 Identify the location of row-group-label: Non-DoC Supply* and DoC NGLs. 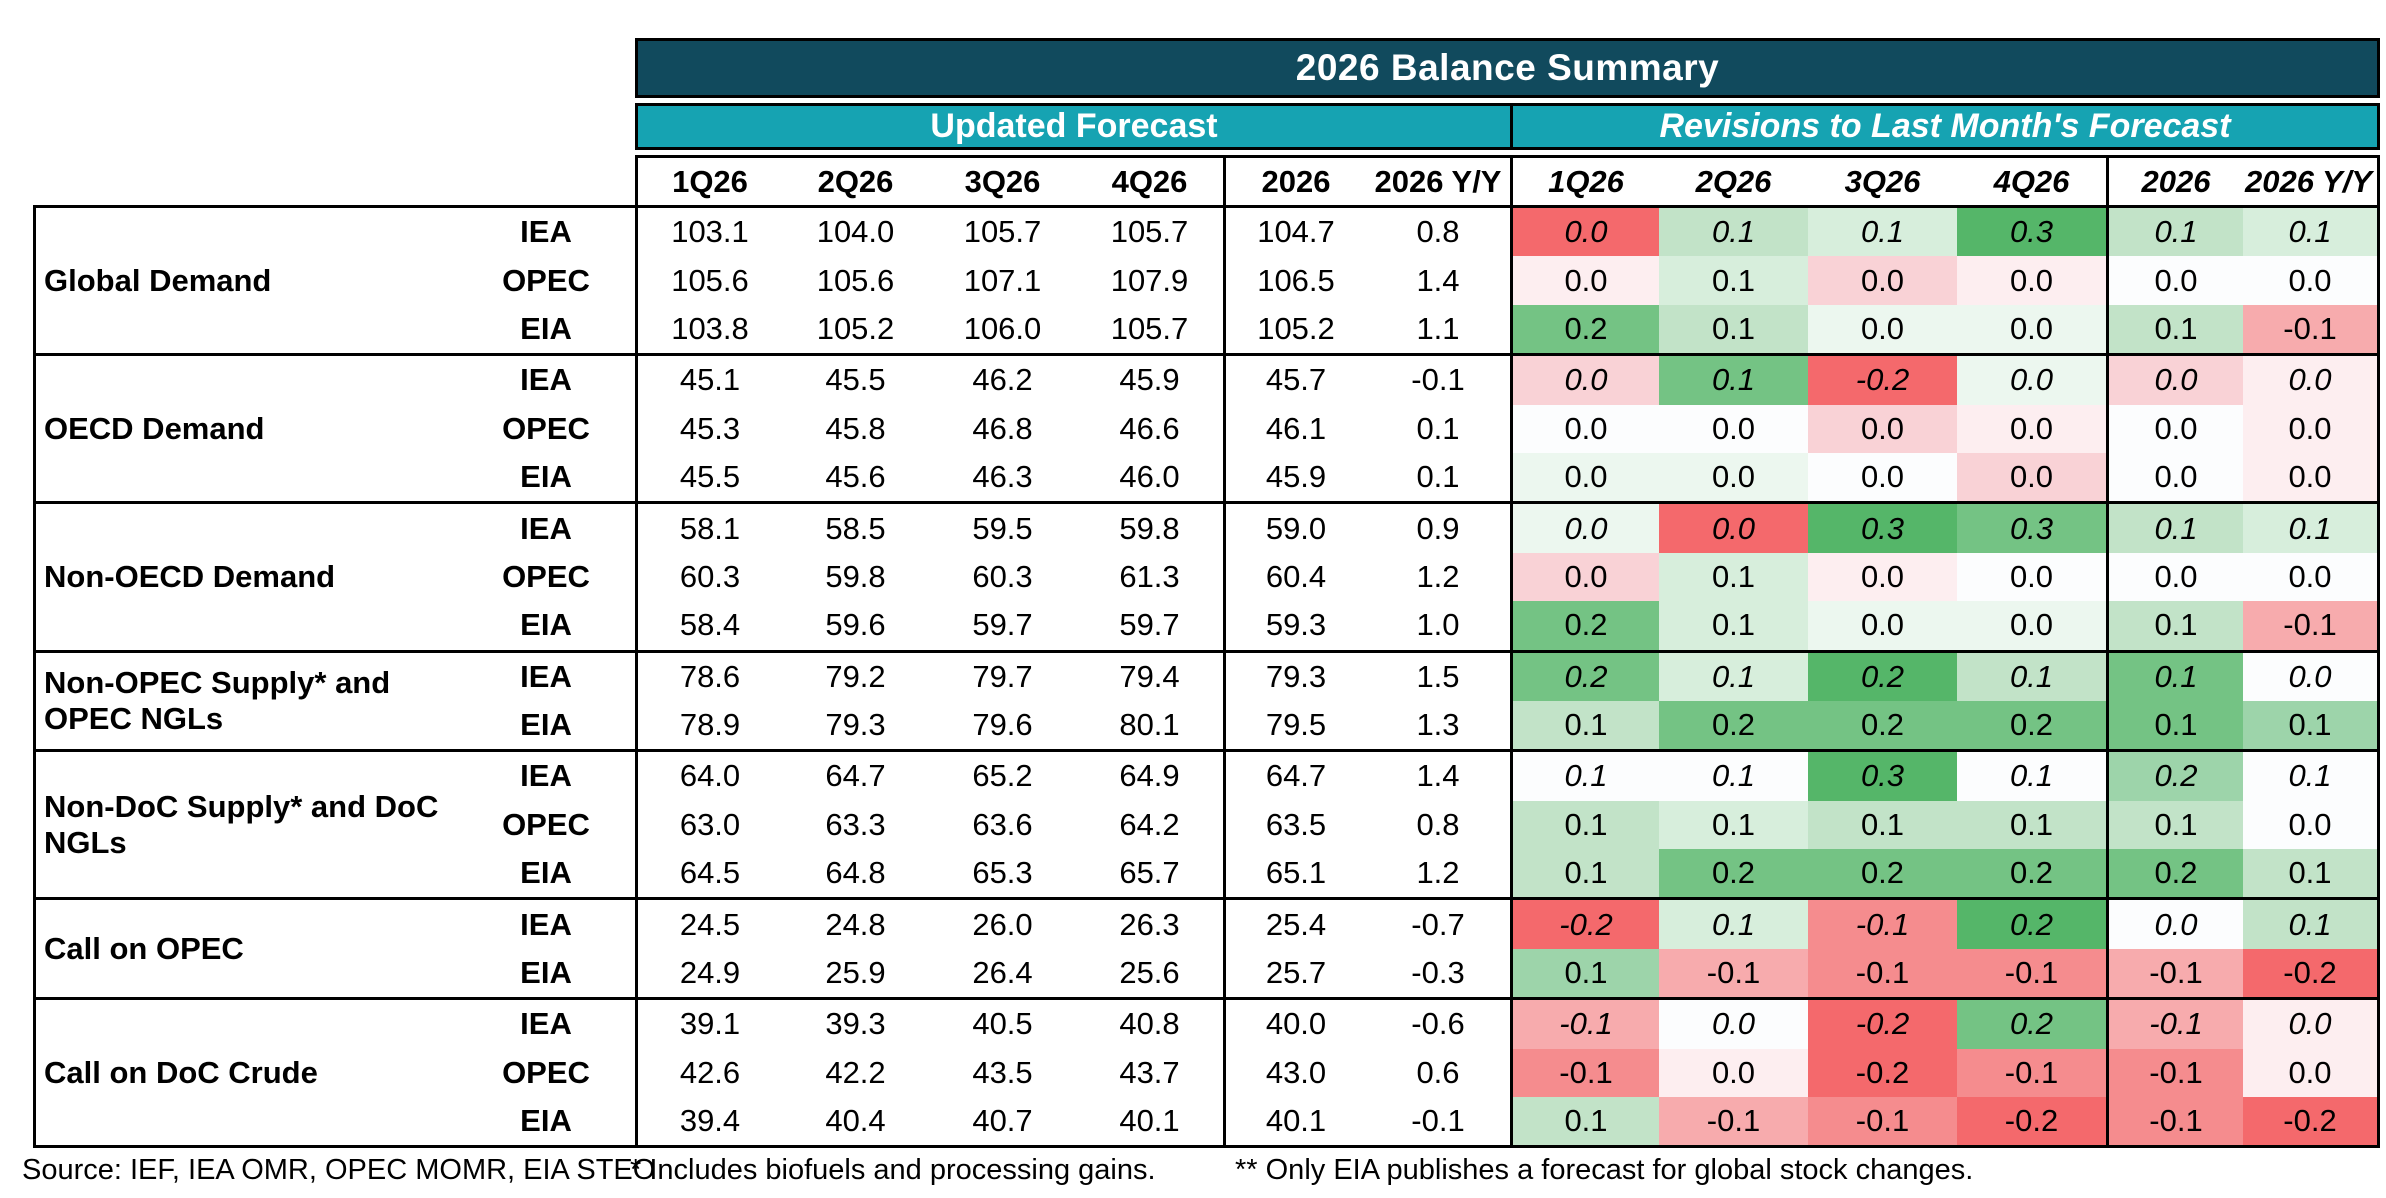
(241, 824).